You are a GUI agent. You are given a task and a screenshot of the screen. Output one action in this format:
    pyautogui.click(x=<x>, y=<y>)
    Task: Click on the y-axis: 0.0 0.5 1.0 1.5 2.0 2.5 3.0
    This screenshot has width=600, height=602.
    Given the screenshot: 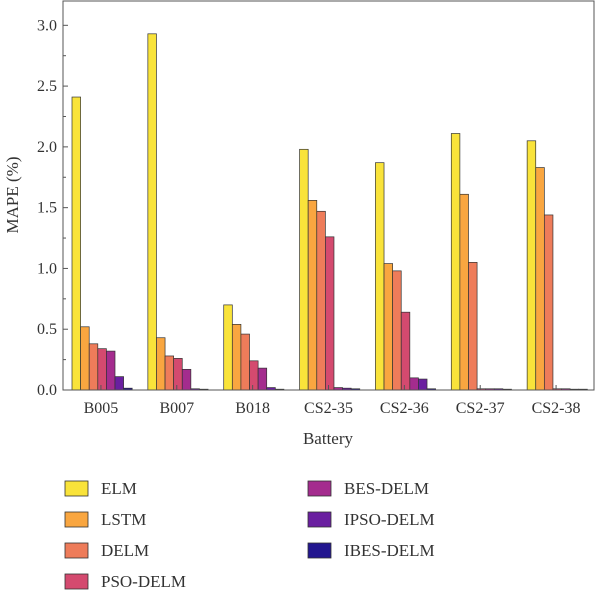 What is the action you would take?
    pyautogui.click(x=52, y=208)
    